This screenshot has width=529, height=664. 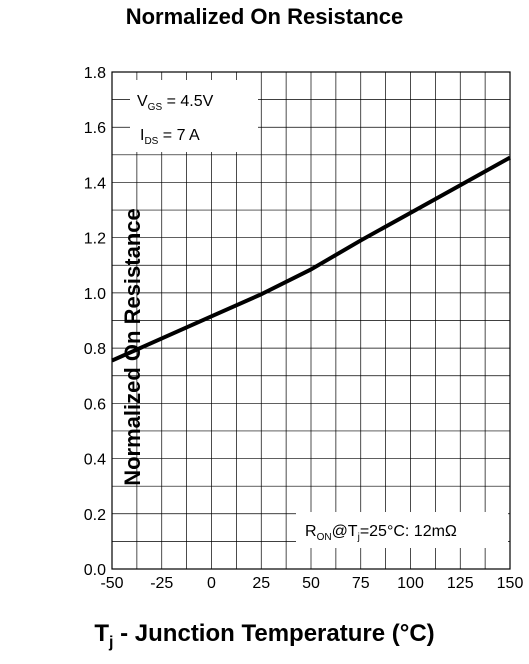 I want to click on y-tick-label: 1.4, so click(x=95, y=183).